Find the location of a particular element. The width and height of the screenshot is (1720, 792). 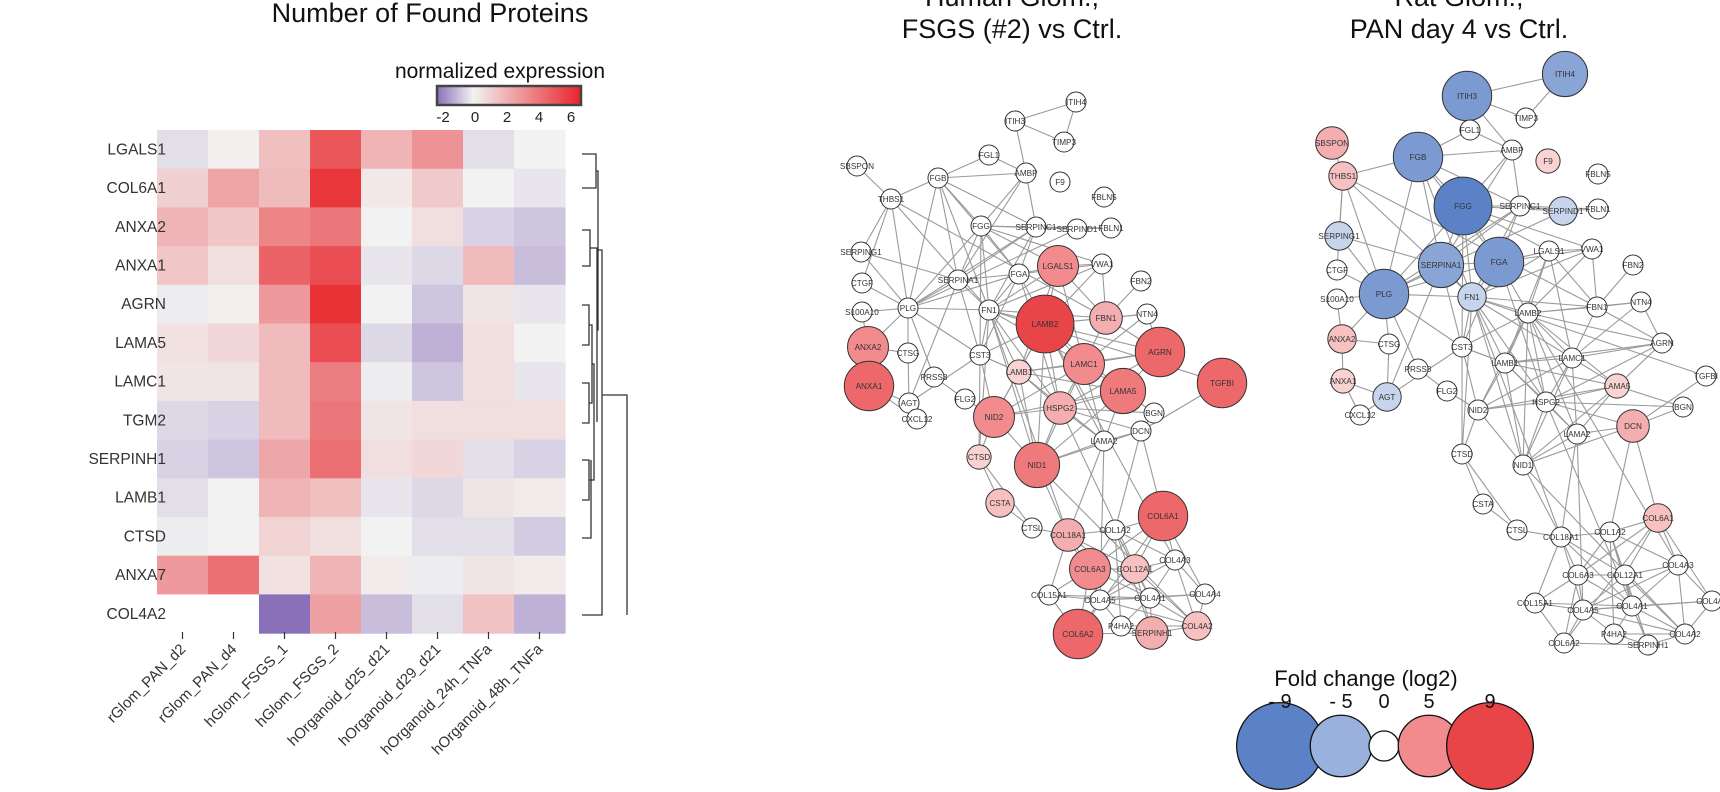

network-node-label: NID1 is located at coordinates (1037, 465).